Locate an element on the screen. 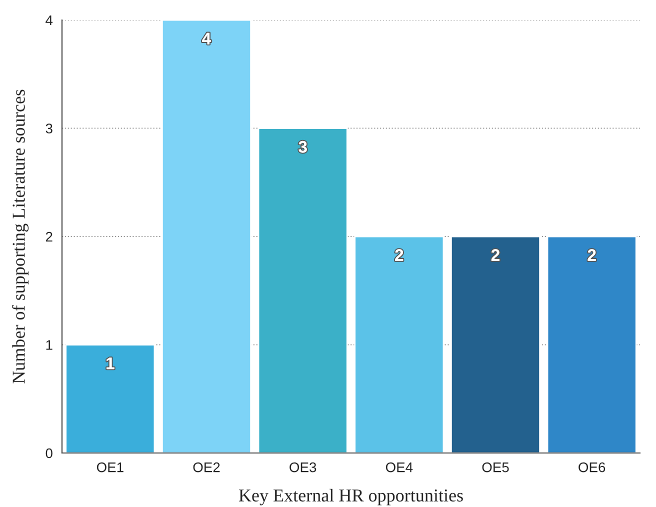 The image size is (656, 507). x-tick-label: OE5 is located at coordinates (495, 467).